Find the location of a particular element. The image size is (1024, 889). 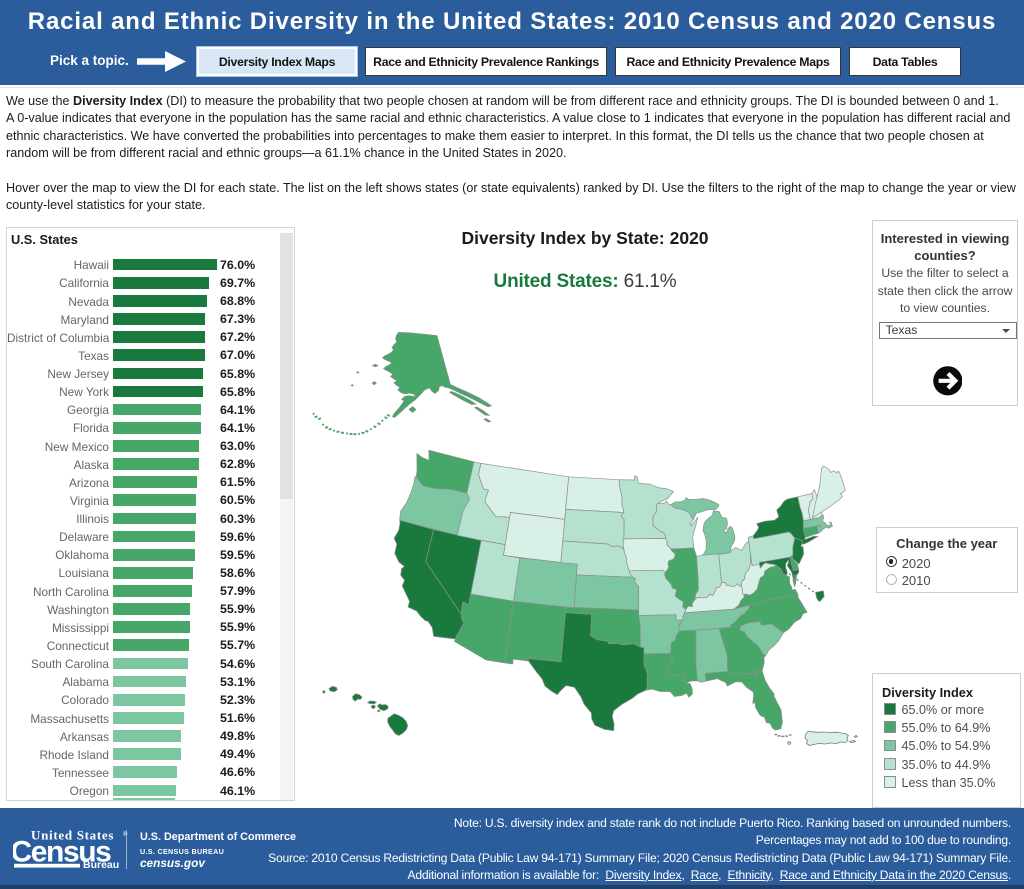

svg-text: Census is located at coordinates (62, 852).